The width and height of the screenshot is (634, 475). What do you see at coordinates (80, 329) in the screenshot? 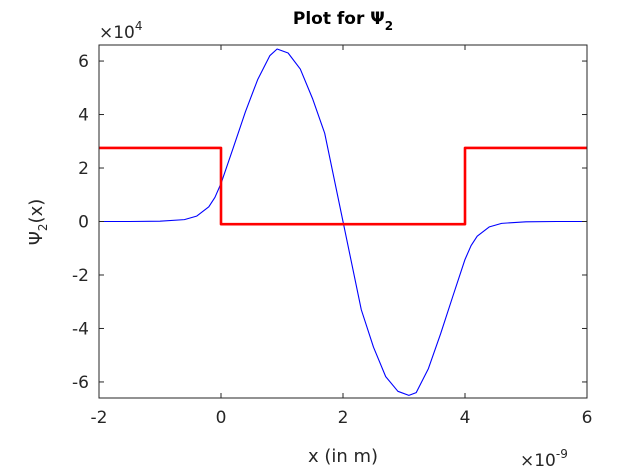
I see `y-tick-label: -4` at bounding box center [80, 329].